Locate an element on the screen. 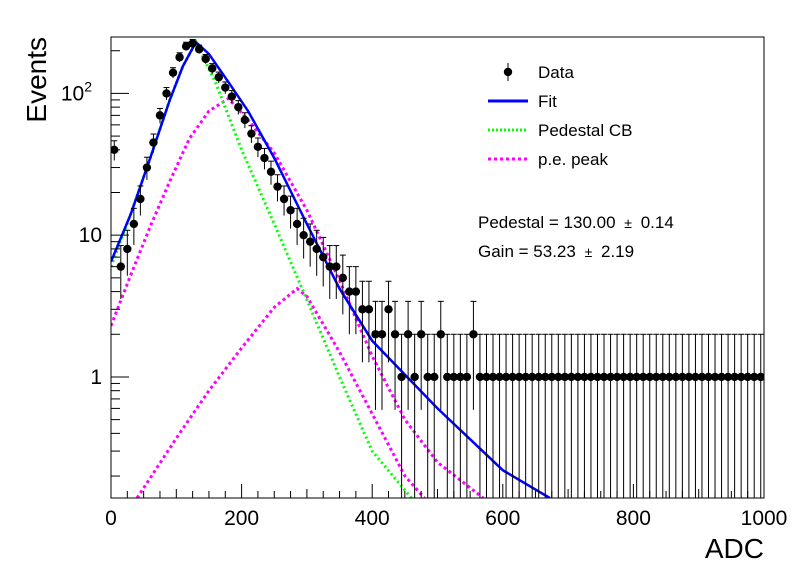  curve-p-e-peak-2nd is located at coordinates (280, 392).